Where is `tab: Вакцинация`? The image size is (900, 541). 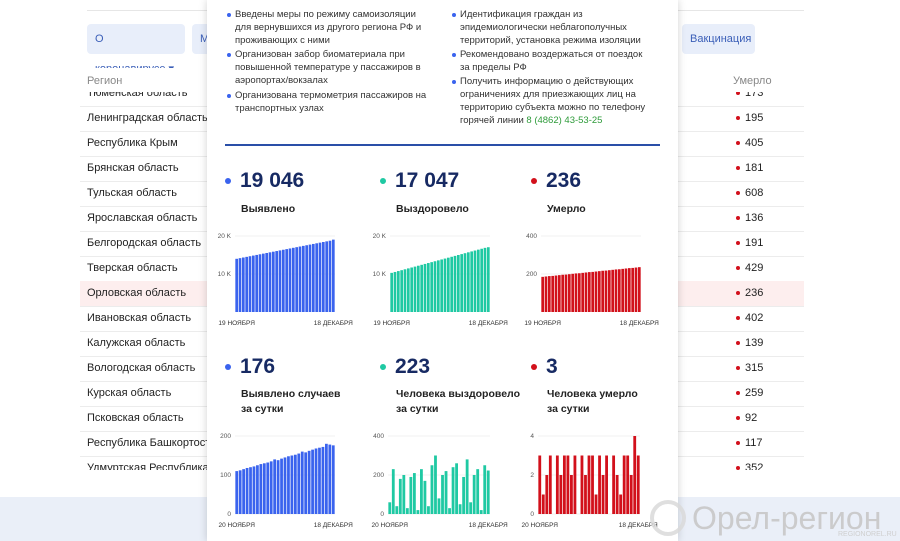 tab: Вакцинация is located at coordinates (718, 39).